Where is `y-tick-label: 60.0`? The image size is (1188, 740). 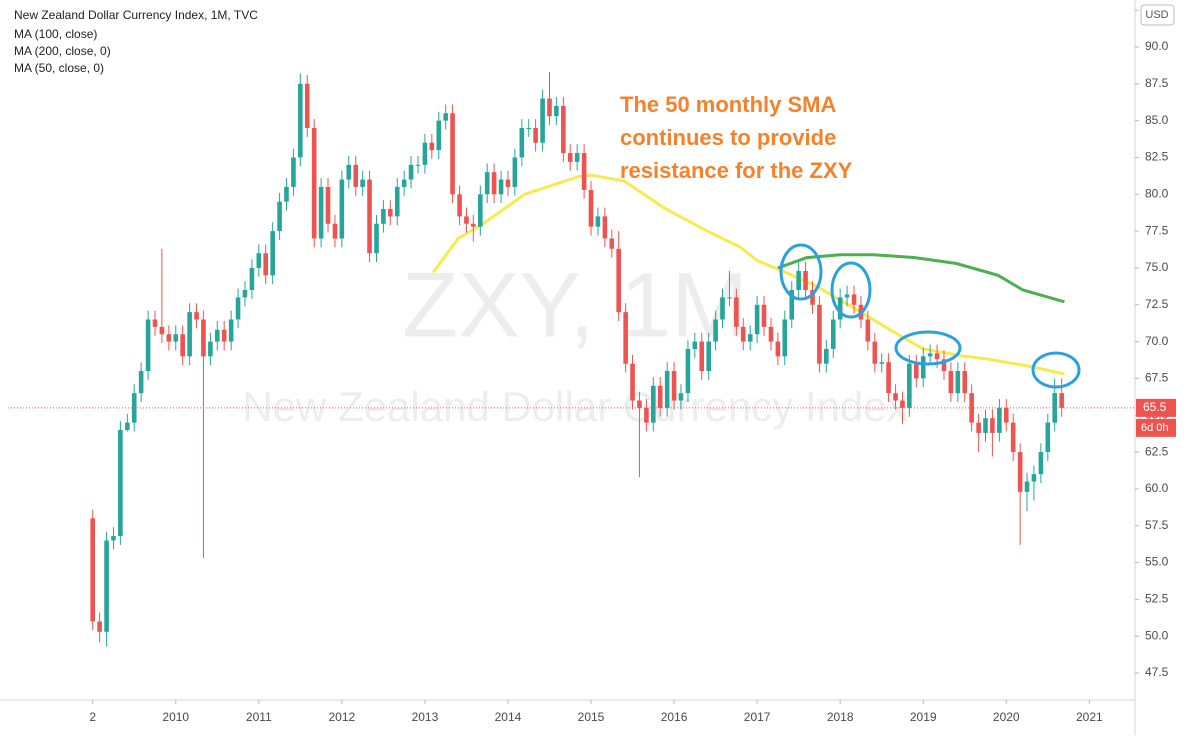
y-tick-label: 60.0 is located at coordinates (1157, 488).